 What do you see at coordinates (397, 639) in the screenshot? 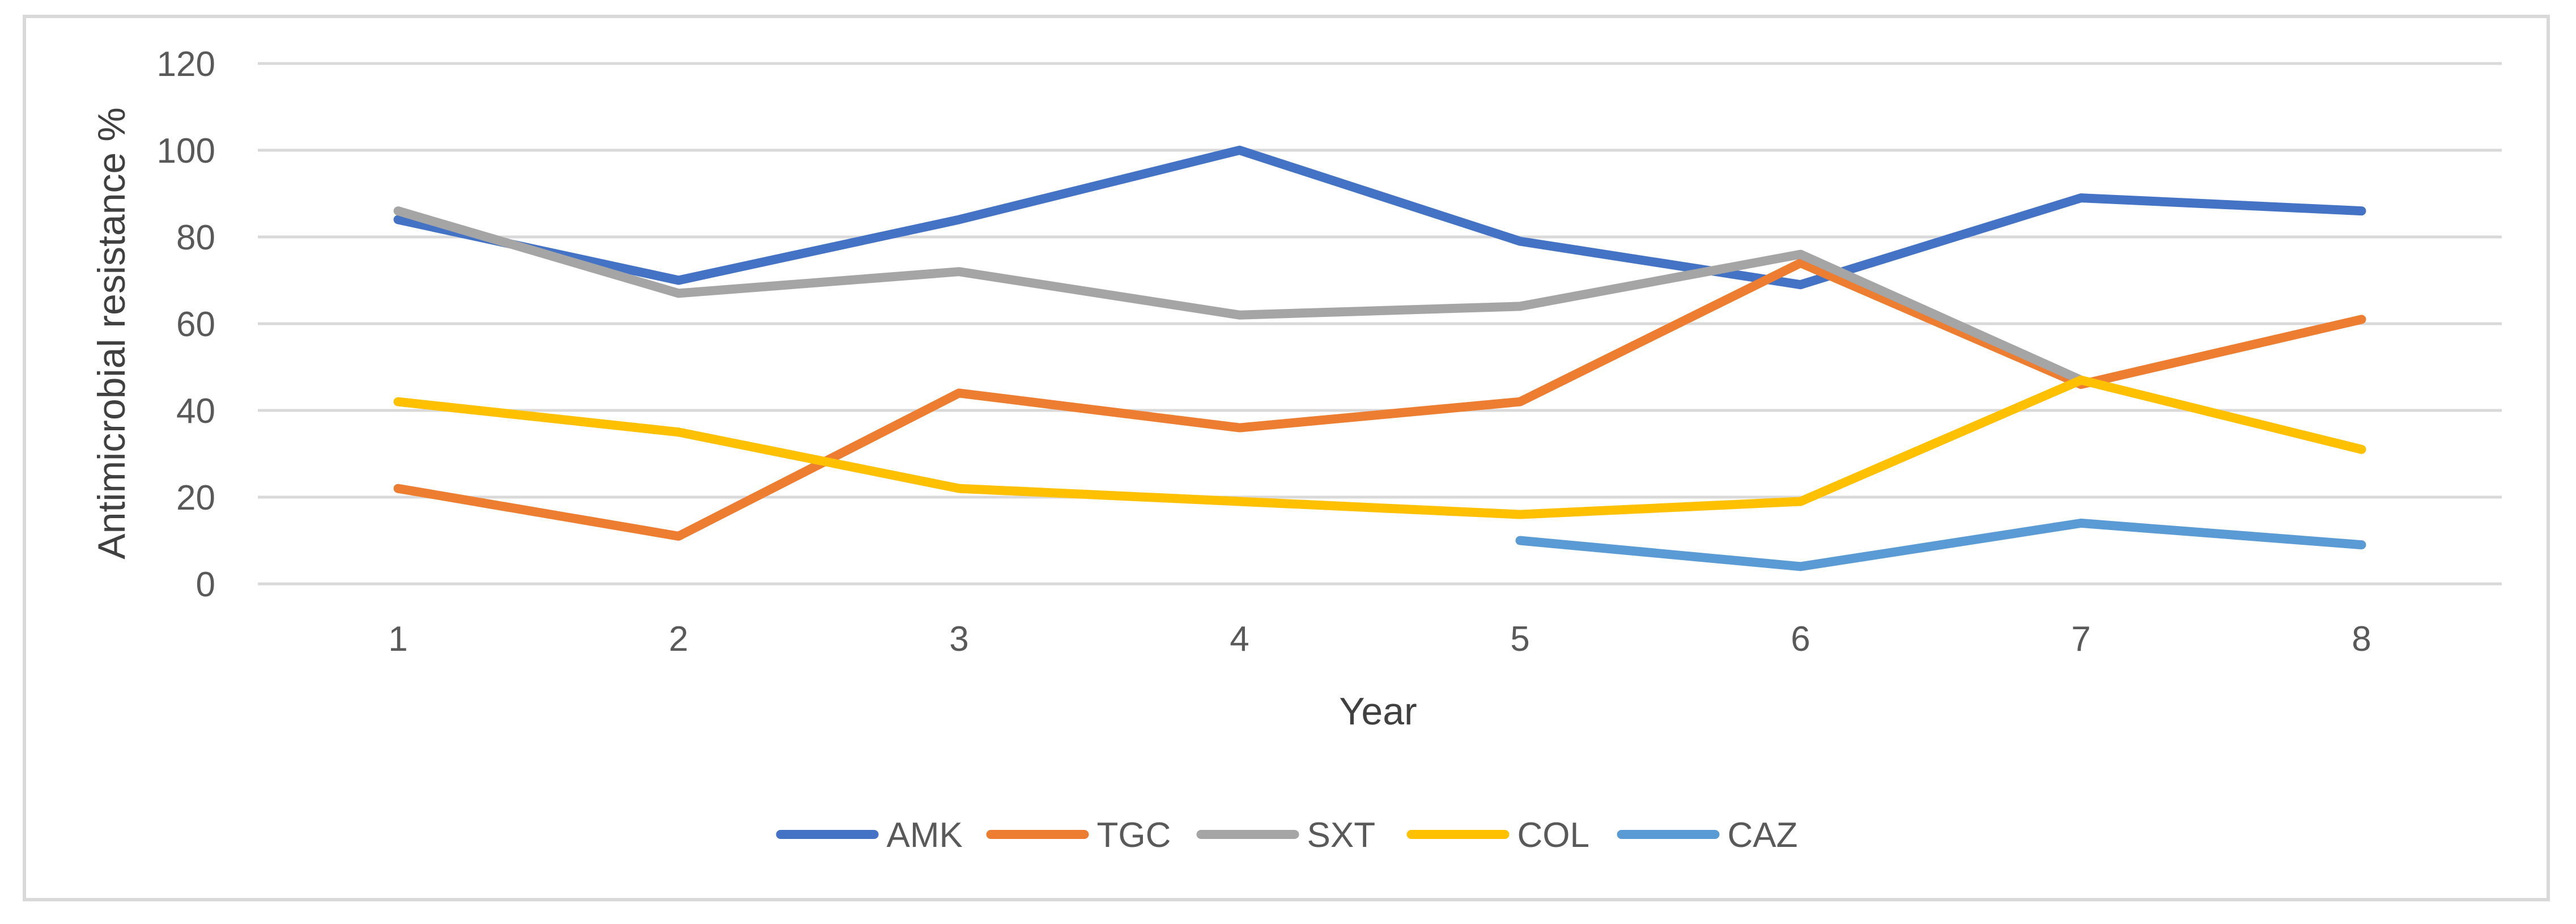
I see `x-tick-label: 1` at bounding box center [397, 639].